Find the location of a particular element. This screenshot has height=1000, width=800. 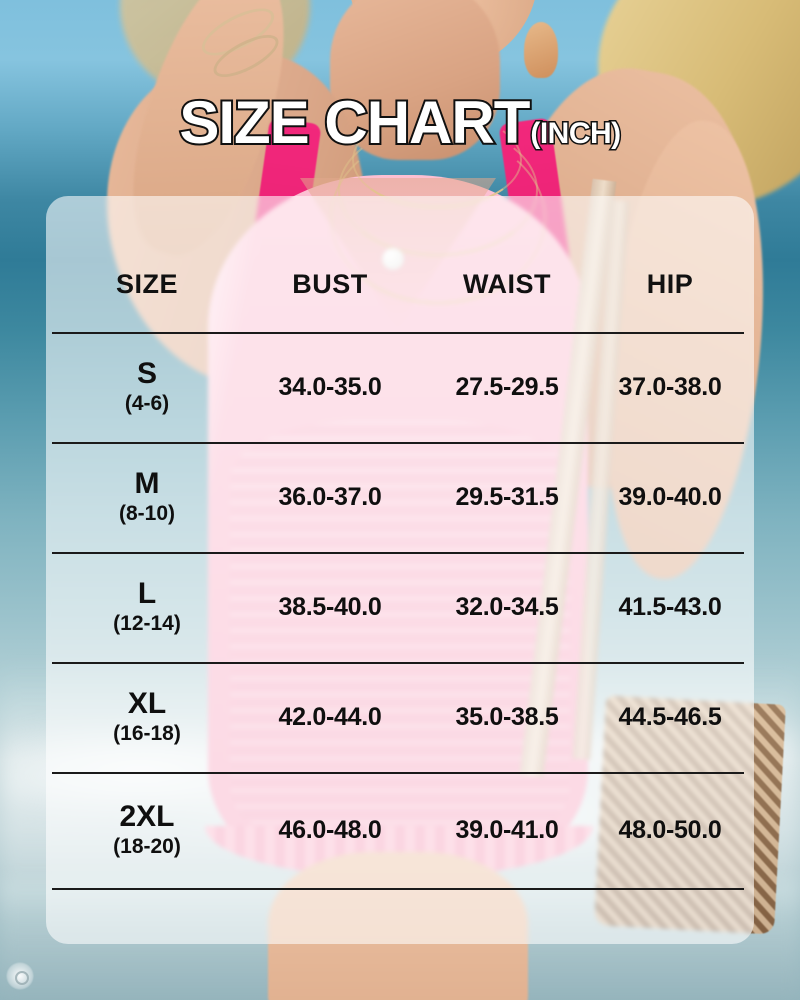

row-size-cell: 2XL (18-20) is located at coordinates (147, 830).